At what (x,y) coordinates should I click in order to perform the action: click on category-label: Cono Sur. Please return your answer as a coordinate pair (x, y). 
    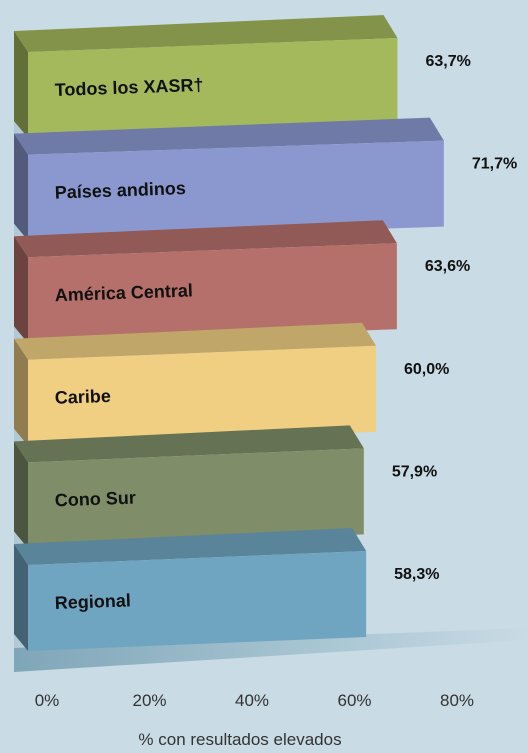
    Looking at the image, I should click on (95, 499).